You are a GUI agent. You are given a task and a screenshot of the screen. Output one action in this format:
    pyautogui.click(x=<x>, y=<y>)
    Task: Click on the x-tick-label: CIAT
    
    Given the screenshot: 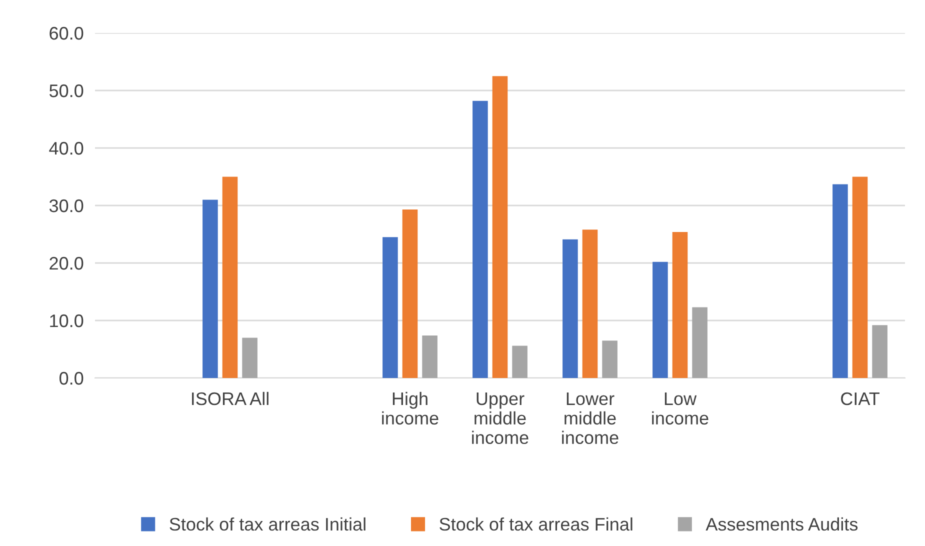 What is the action you would take?
    pyautogui.click(x=860, y=399)
    